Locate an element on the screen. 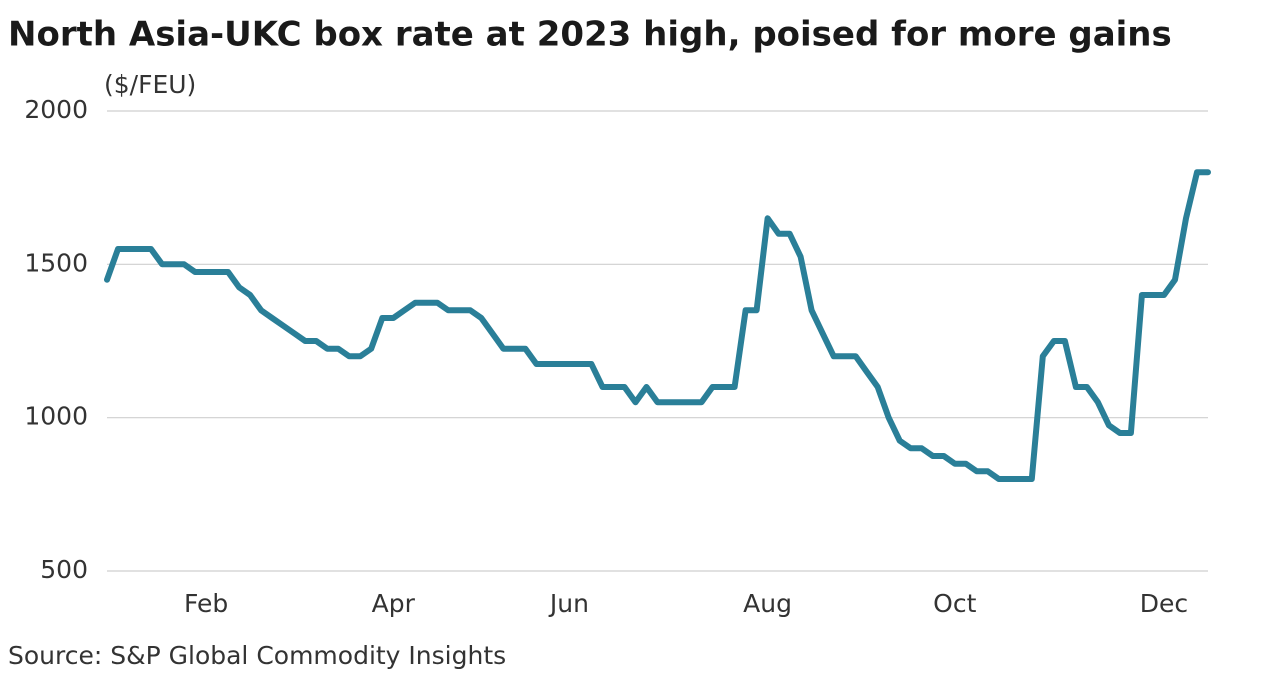 Image resolution: width=1280 pixels, height=680 pixels. source: Source: S&P Global Commodity Insights is located at coordinates (257, 655).